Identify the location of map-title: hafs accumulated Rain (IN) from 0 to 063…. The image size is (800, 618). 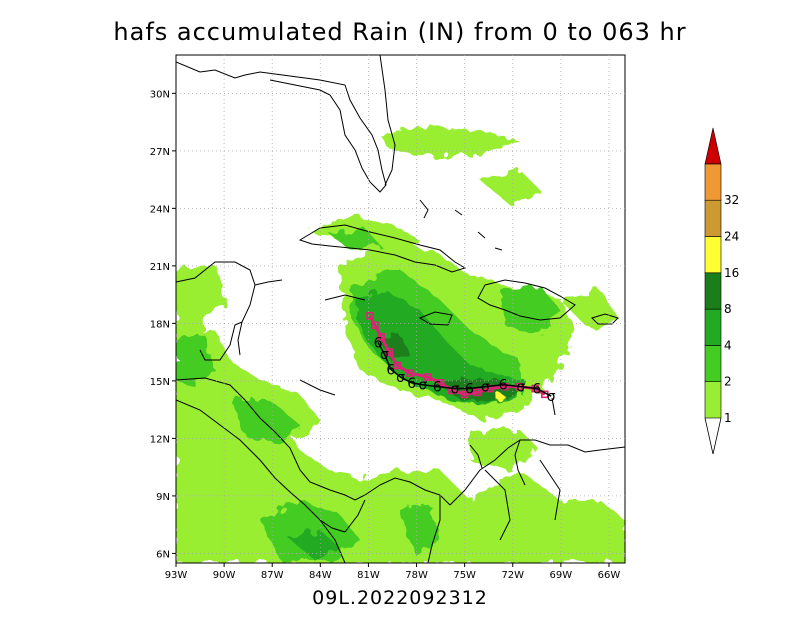
(400, 32).